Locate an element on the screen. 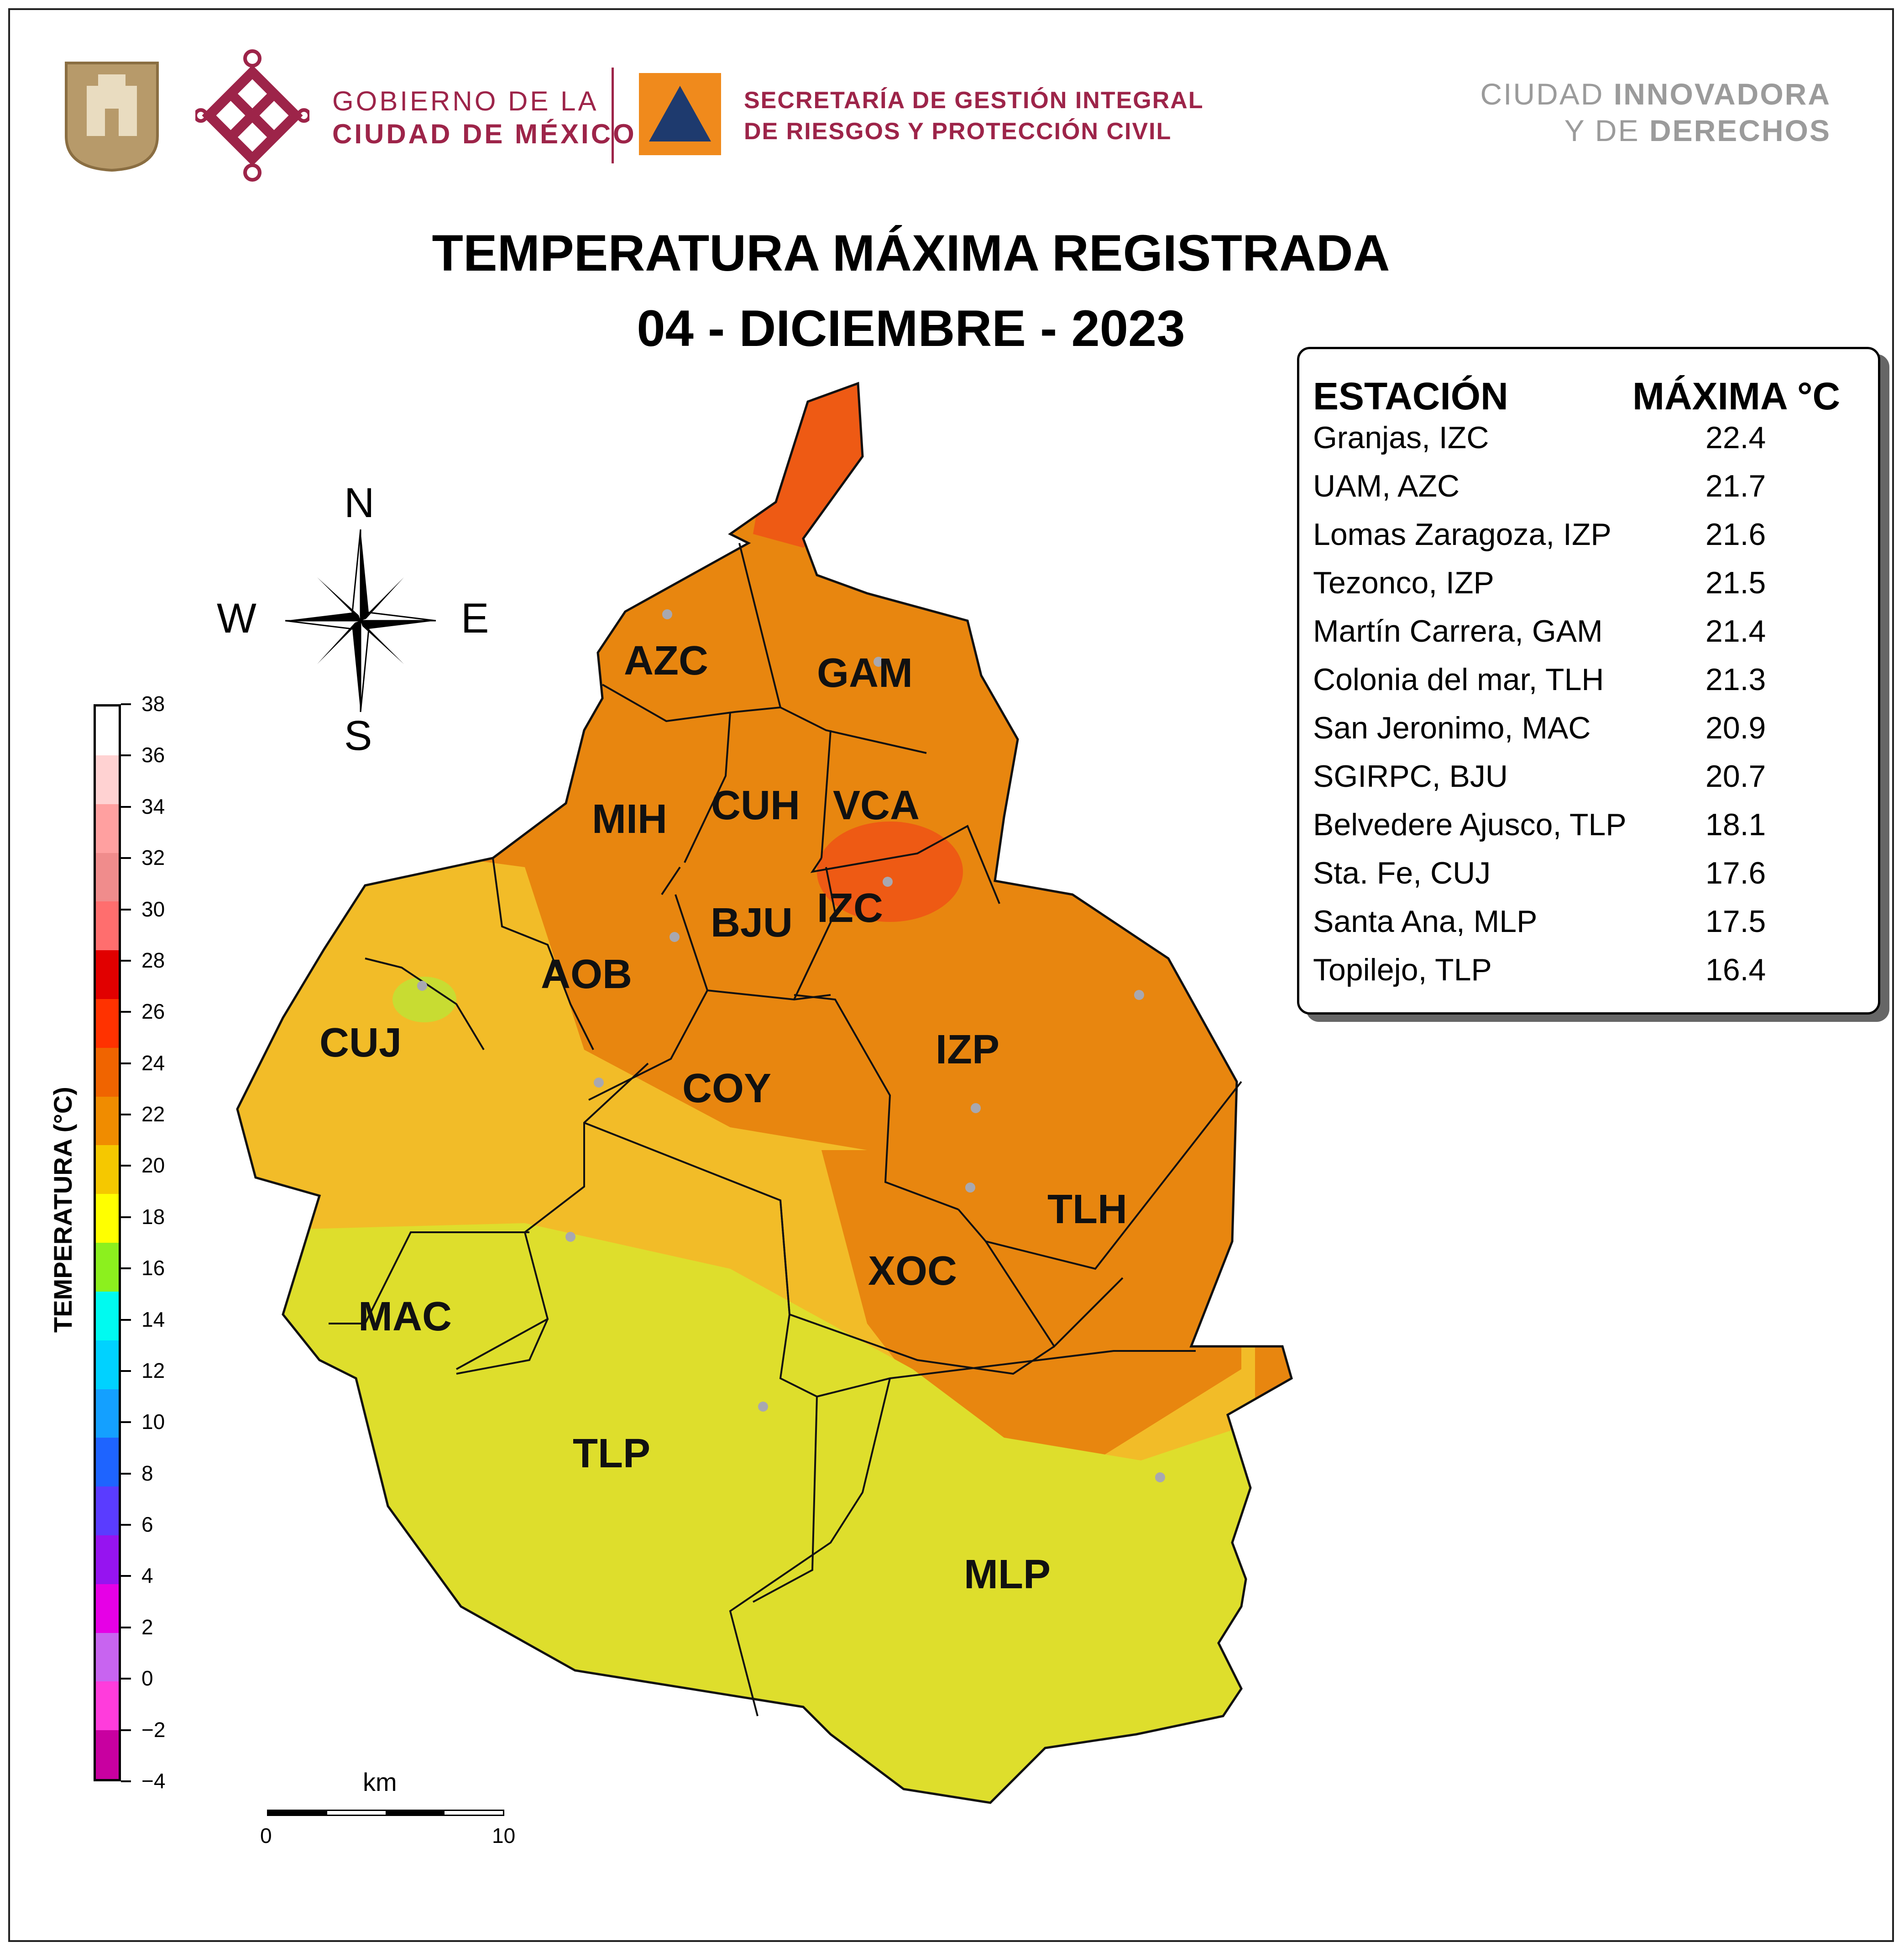  gov-line-2: CIUDAD DE MÉXICO is located at coordinates (484, 134).